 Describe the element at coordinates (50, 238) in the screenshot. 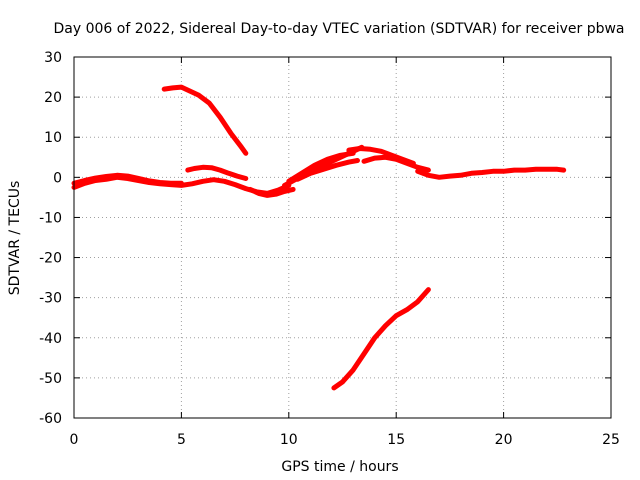

I see `y-tick-labels: 30 20 10 0 -10 -20 -30 -40 -50 -60` at that location.